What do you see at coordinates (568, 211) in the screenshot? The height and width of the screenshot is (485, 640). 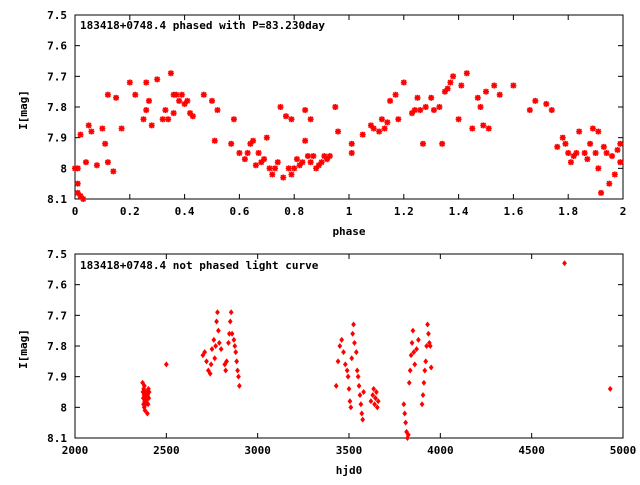 I see `x-tick-label: 1.8` at bounding box center [568, 211].